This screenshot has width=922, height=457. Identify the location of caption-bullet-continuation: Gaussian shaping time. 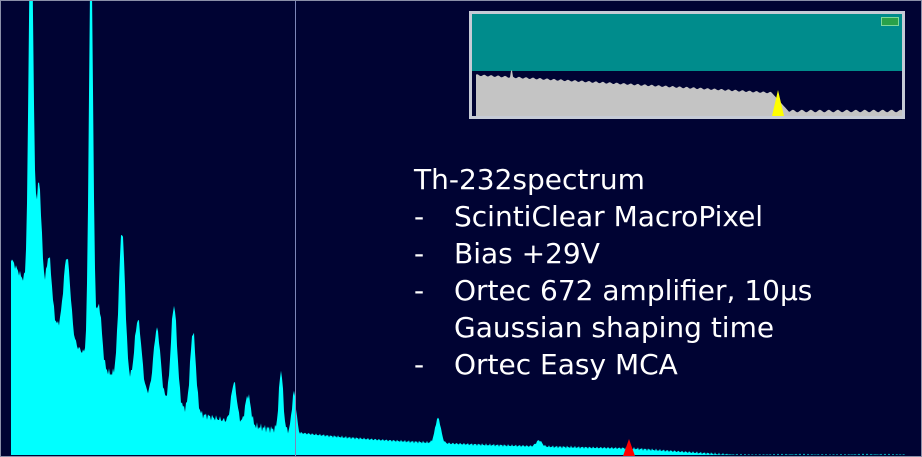
(614, 327).